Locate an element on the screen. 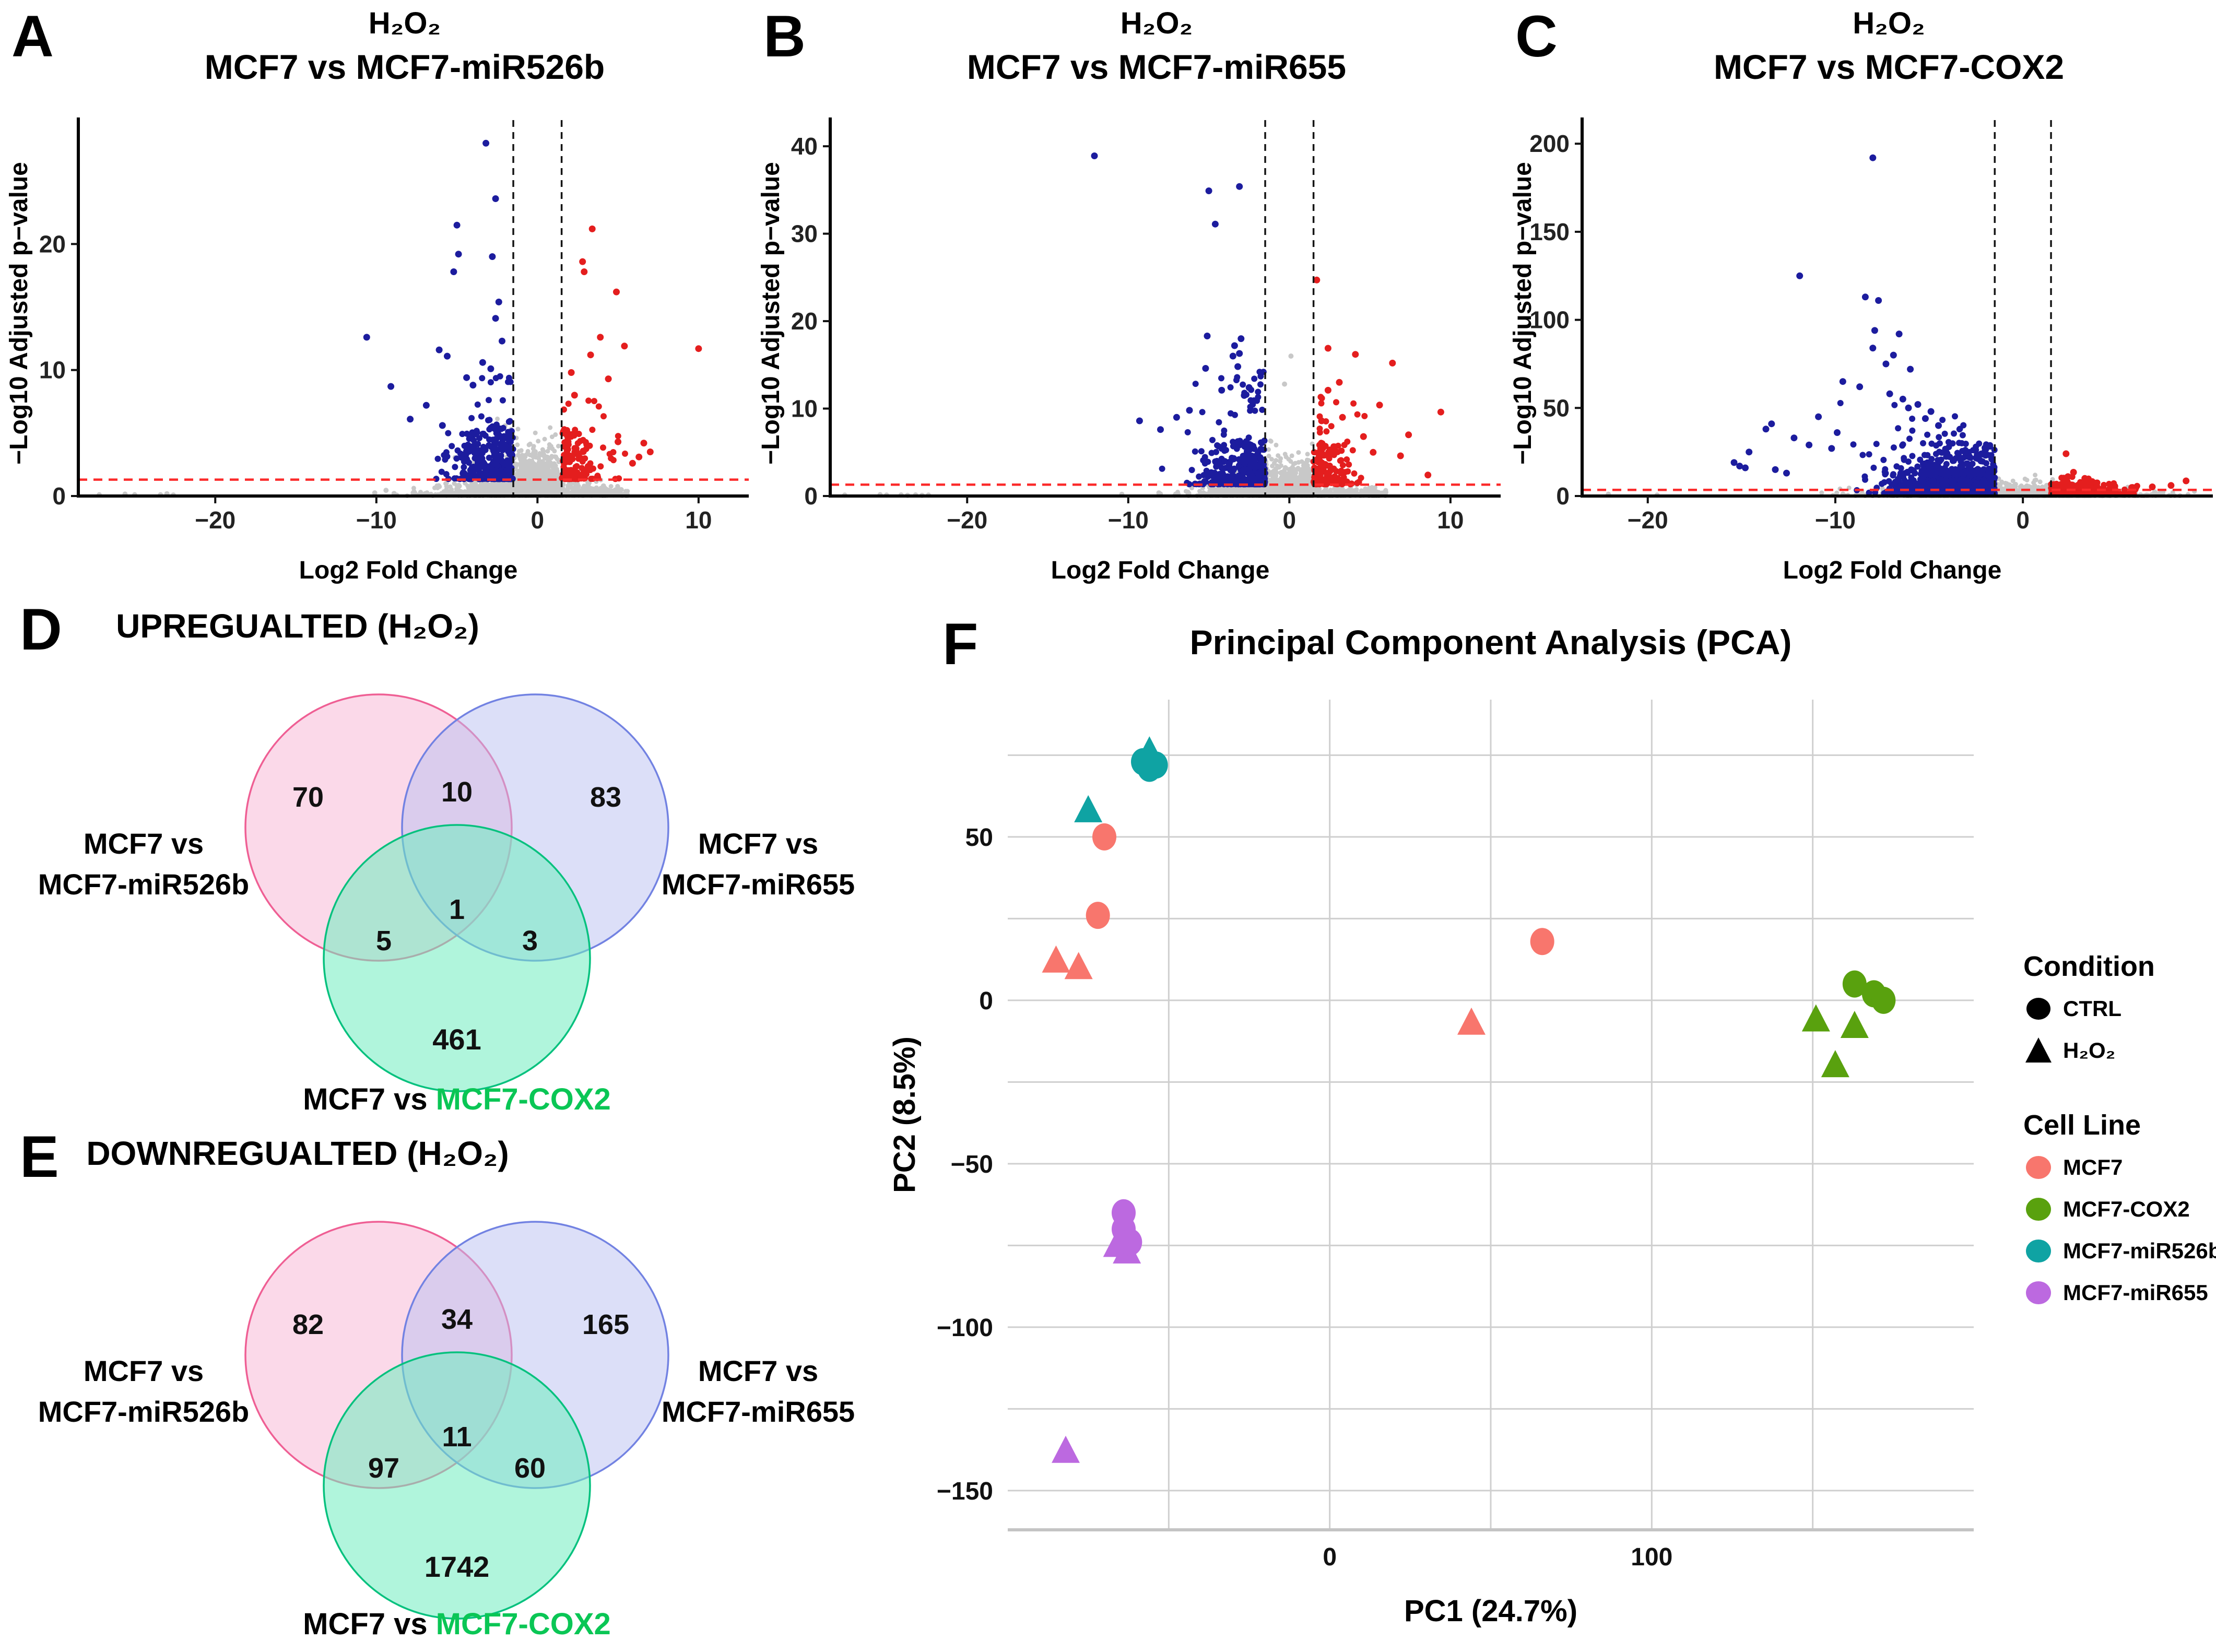  y-tick-label: 100 is located at coordinates (1549, 320).